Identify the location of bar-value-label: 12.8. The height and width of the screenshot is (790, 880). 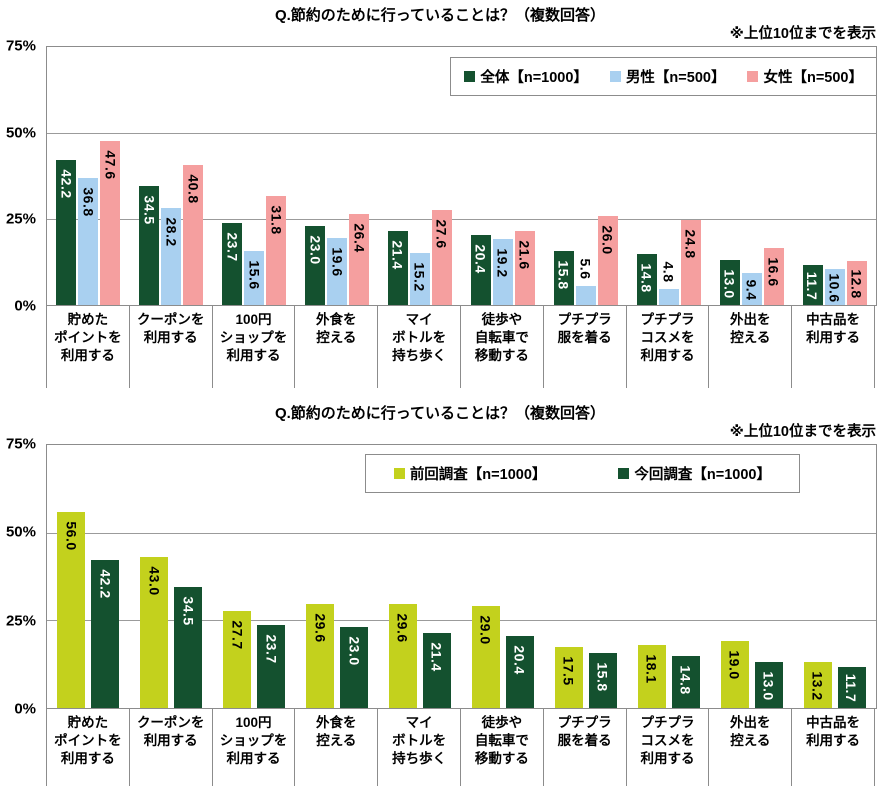
(856, 284).